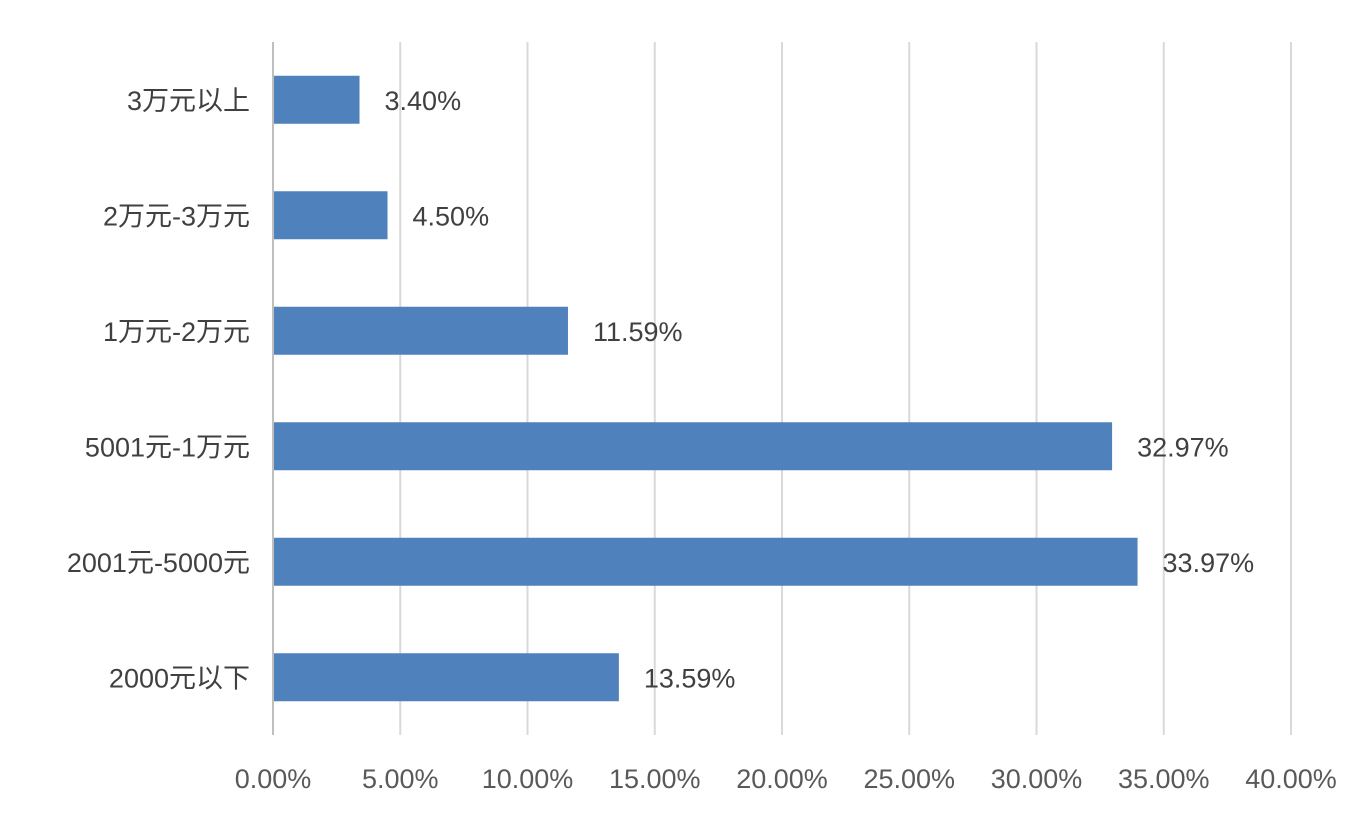 Image resolution: width=1369 pixels, height=827 pixels. I want to click on x-tick-label: 20.00%, so click(782, 779).